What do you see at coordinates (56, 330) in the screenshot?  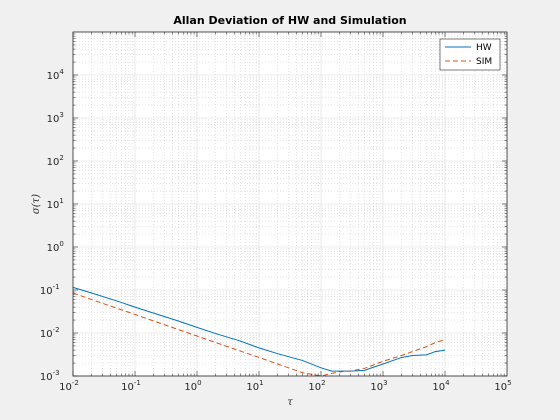 I see `y-tick-exponent: -2` at bounding box center [56, 330].